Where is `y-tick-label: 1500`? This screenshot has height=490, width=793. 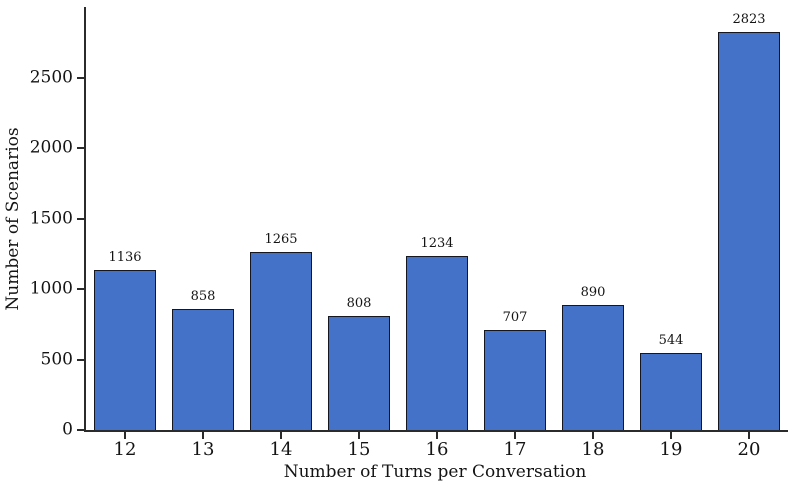
y-tick-label: 1500 is located at coordinates (51, 218).